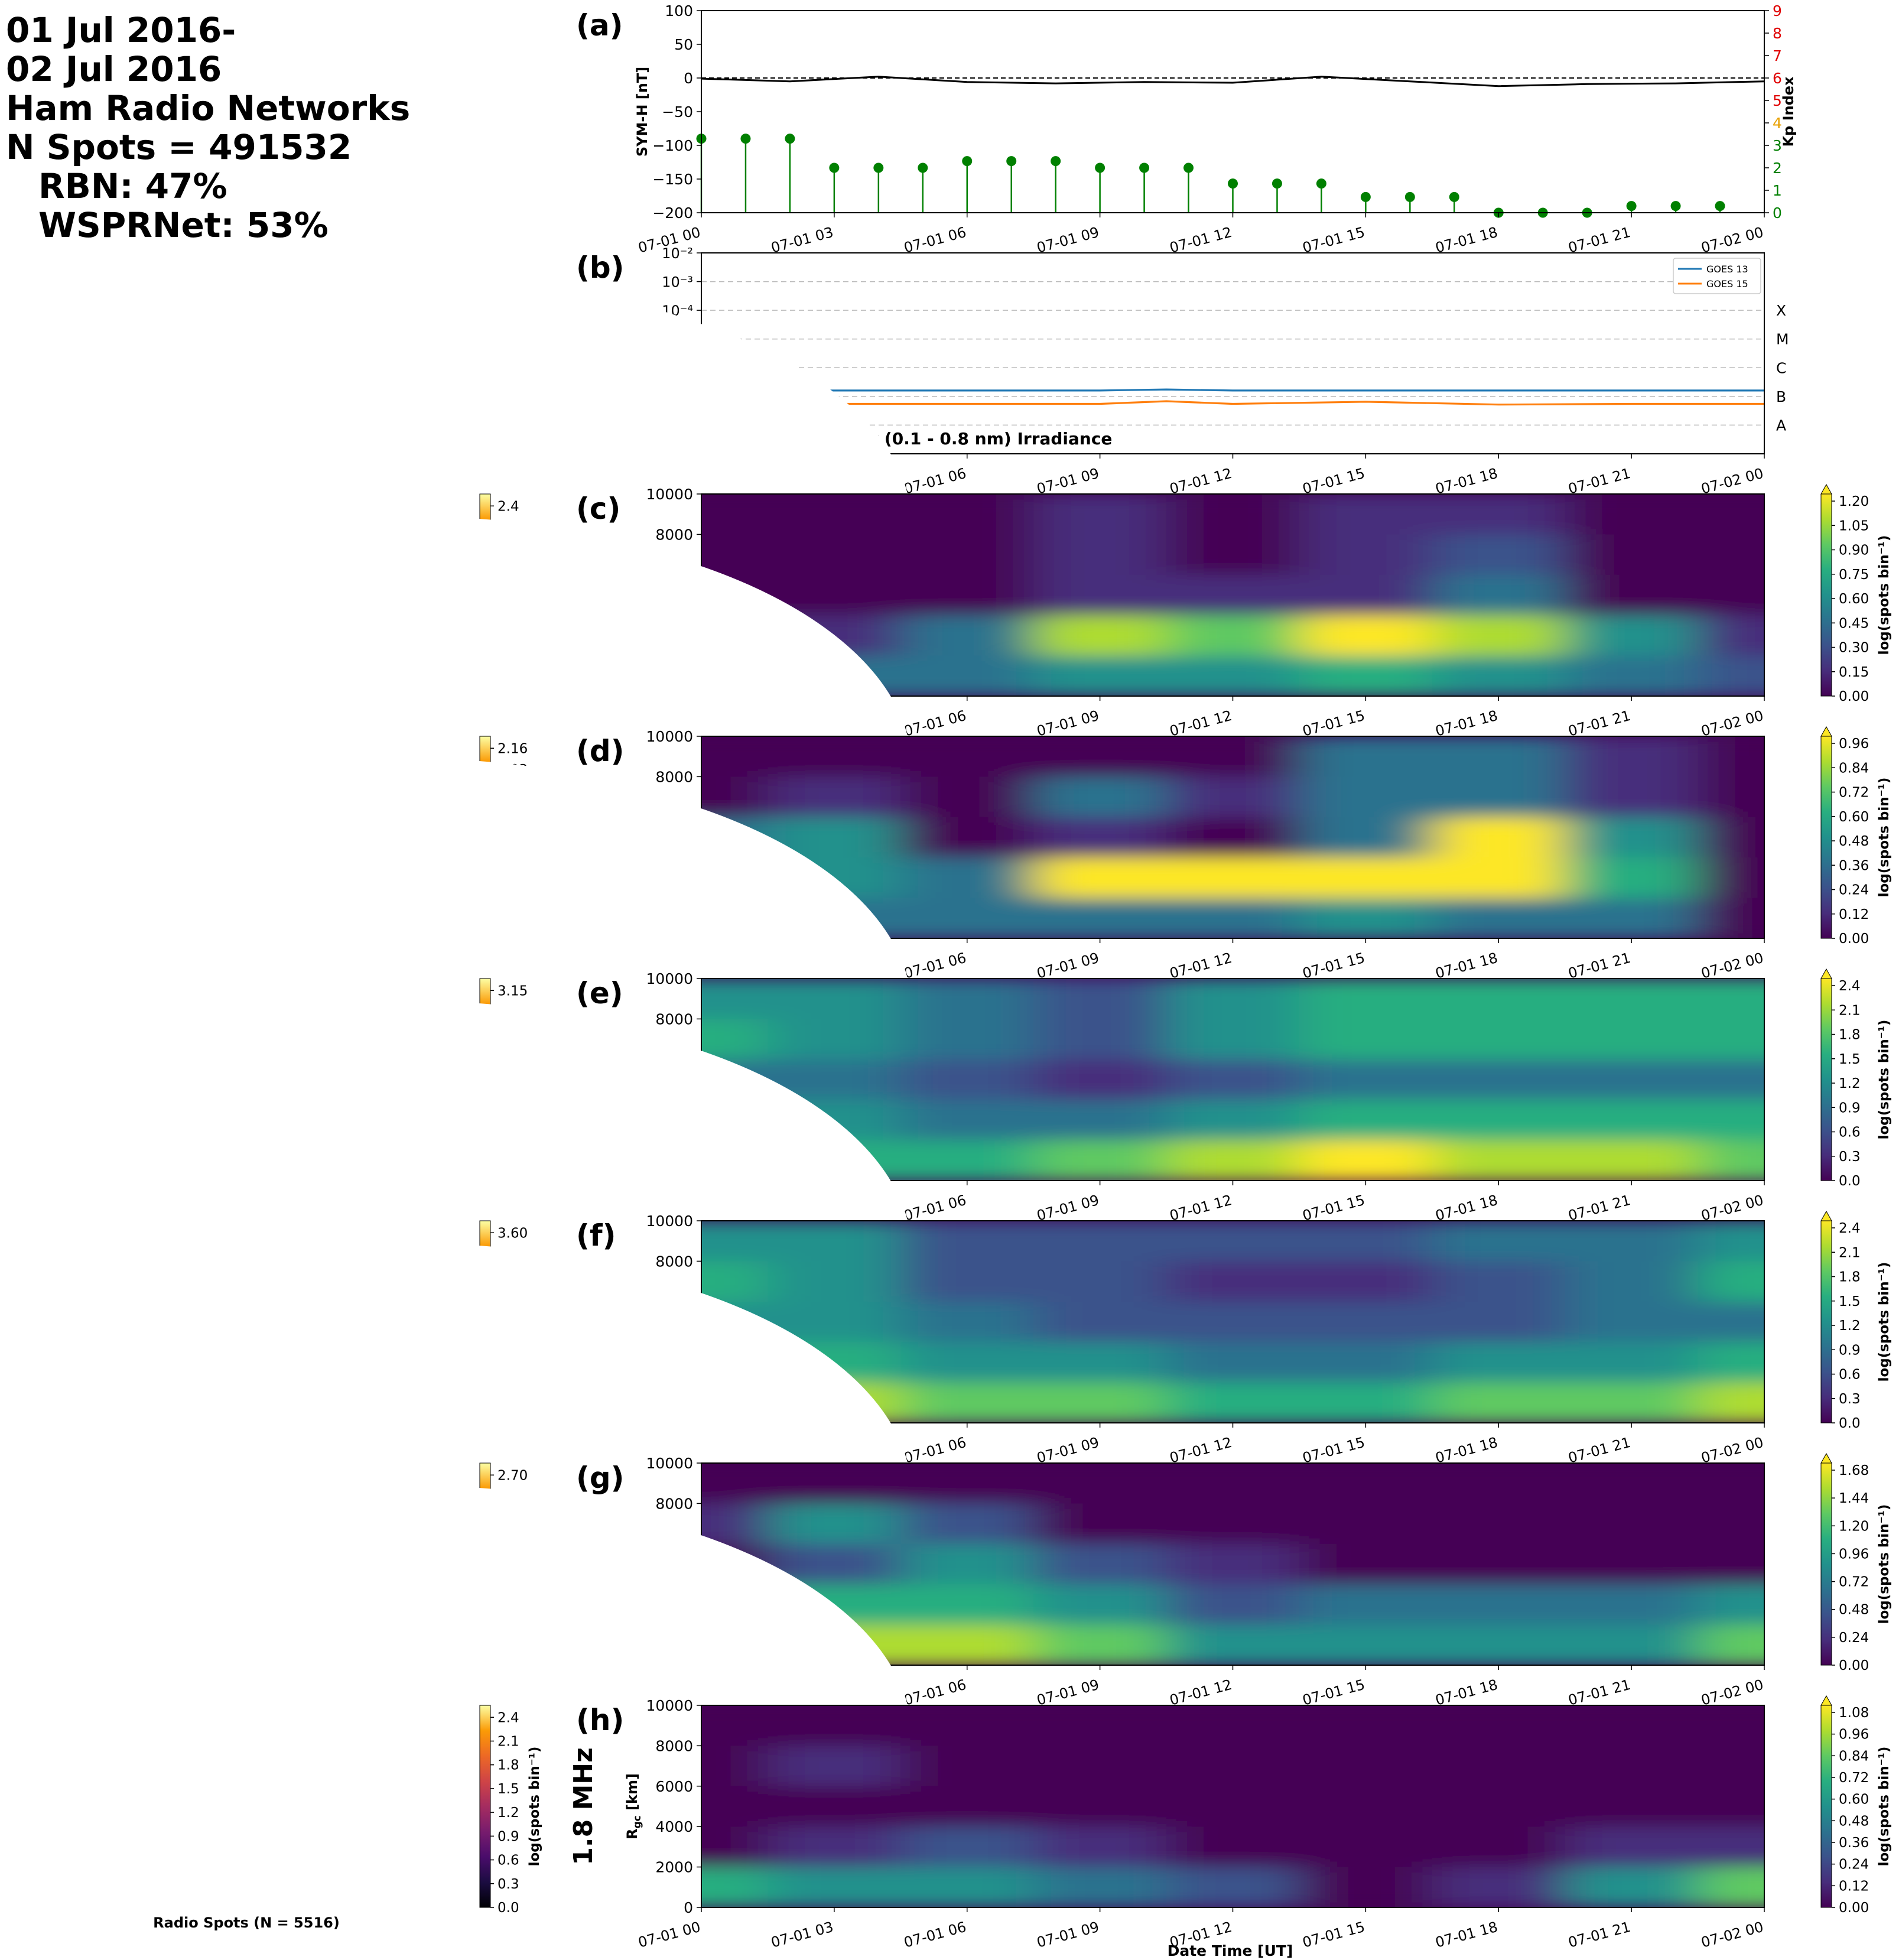  I want to click on rgc-cbar-tick-label: 0.84, so click(1854, 1756).